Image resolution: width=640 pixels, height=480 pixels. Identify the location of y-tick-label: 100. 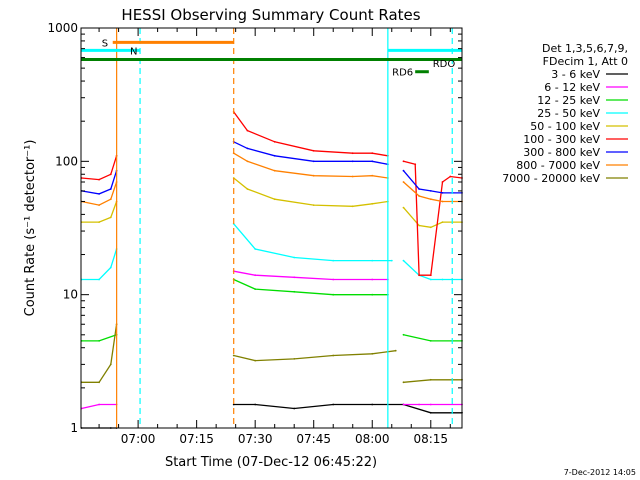
(66, 161).